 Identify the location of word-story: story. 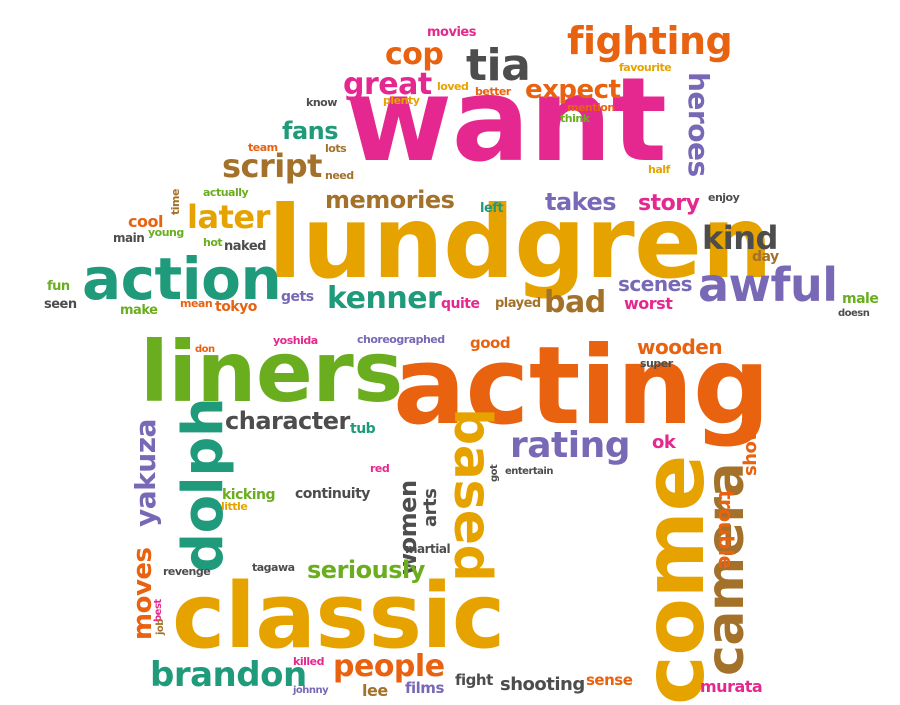
(669, 203).